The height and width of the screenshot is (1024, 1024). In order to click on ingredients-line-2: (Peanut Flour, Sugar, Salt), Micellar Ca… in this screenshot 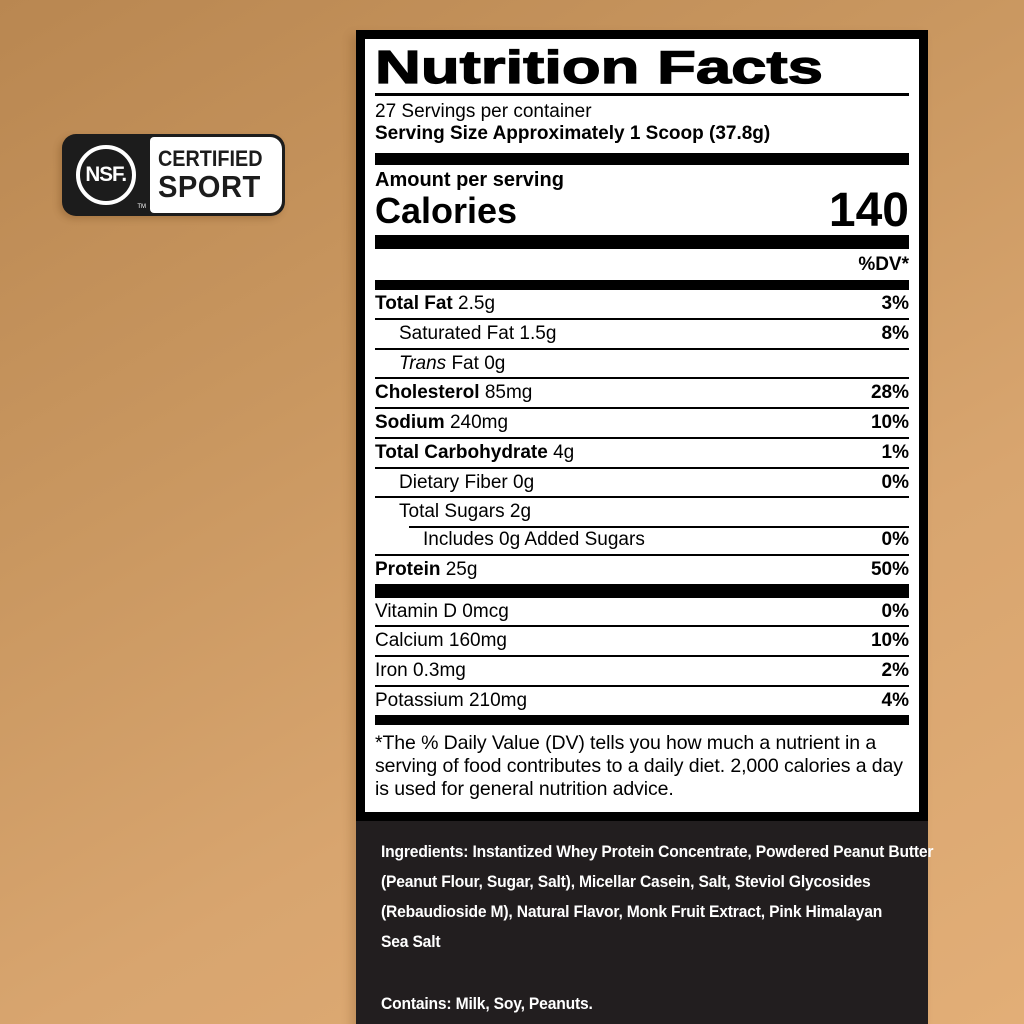, I will do `click(626, 881)`.